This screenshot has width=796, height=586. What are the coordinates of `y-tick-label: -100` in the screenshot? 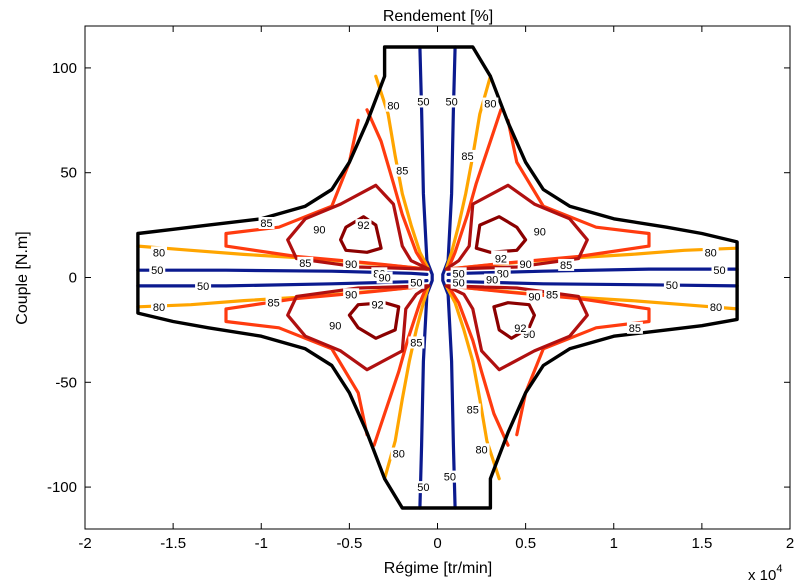 It's located at (62, 487).